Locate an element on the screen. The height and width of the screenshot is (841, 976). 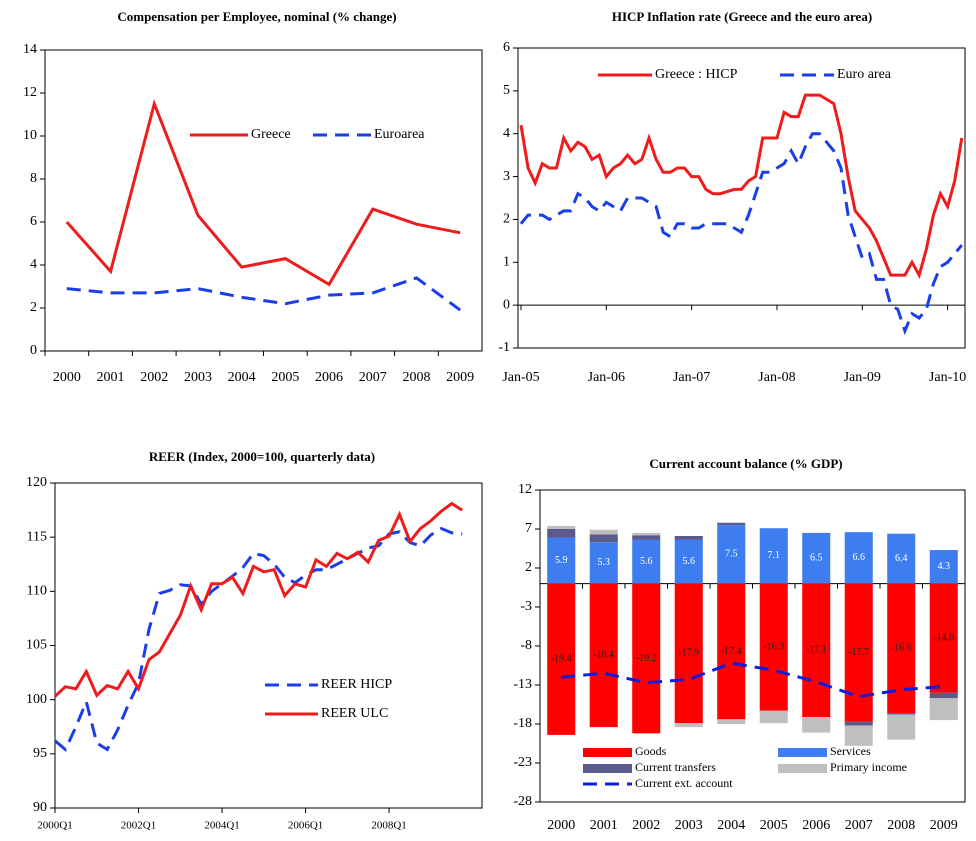
y-tick-label: 6 is located at coordinates (33, 221).